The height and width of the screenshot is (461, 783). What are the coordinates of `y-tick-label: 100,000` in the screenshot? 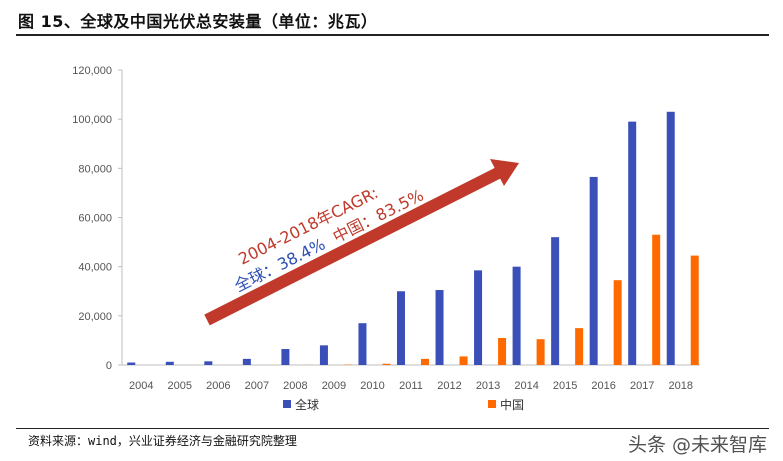 It's located at (92, 120).